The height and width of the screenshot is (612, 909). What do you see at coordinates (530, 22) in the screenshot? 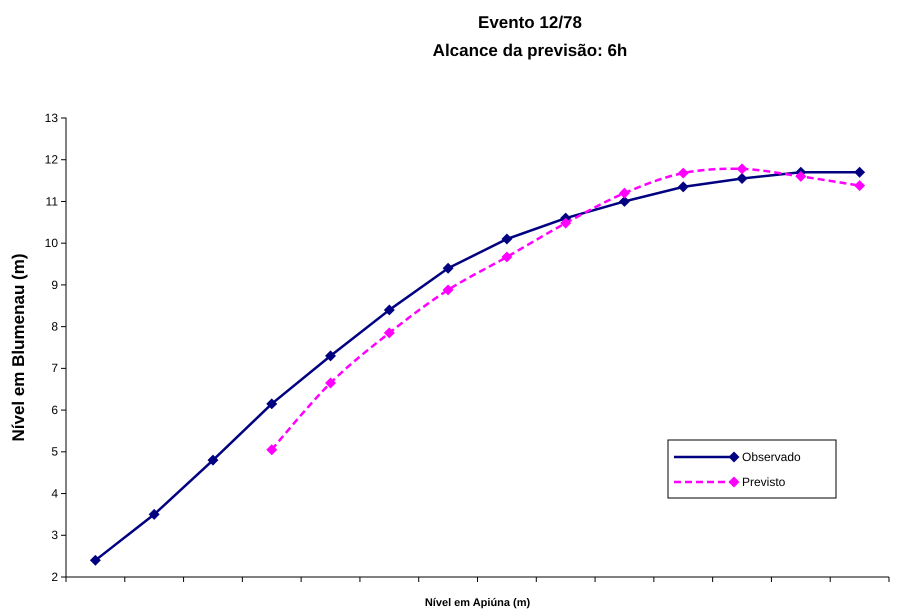
I see `chart-title: Evento 12/78` at bounding box center [530, 22].